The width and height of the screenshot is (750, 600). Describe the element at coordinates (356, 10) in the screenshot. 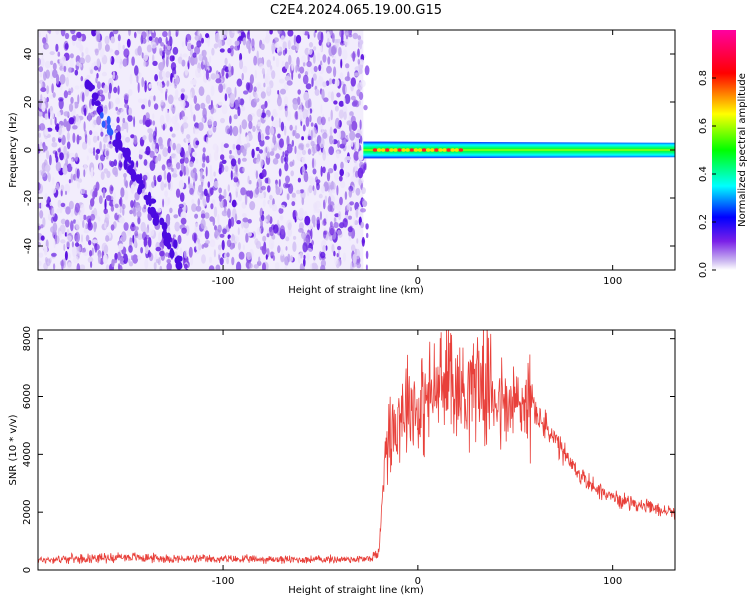

I see `chart-title: C2E4.2024.065.19.00.G15` at that location.